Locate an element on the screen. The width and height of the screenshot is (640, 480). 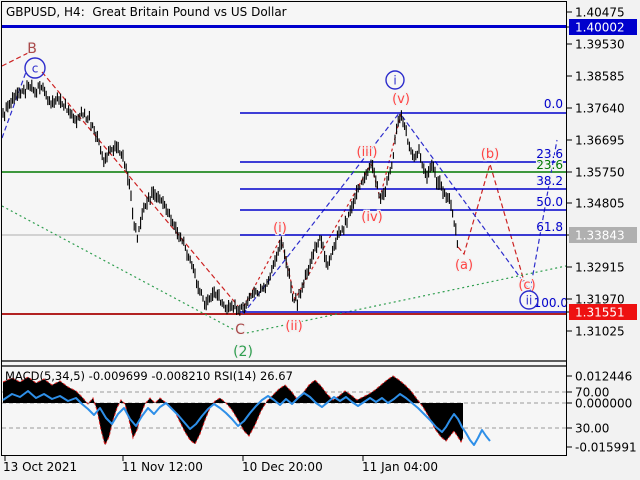
wave-label-v: (v) is located at coordinates (401, 99).